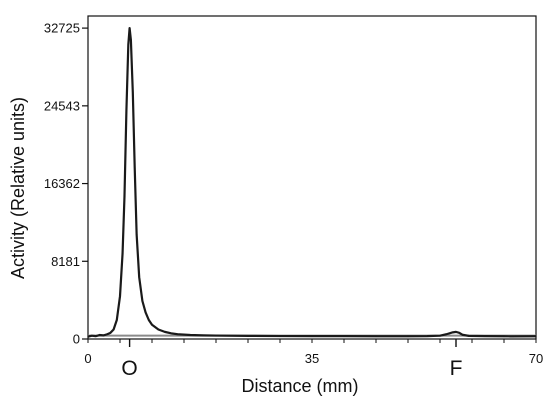  Describe the element at coordinates (65, 261) in the screenshot. I see `y-tick-label: 8181` at that location.